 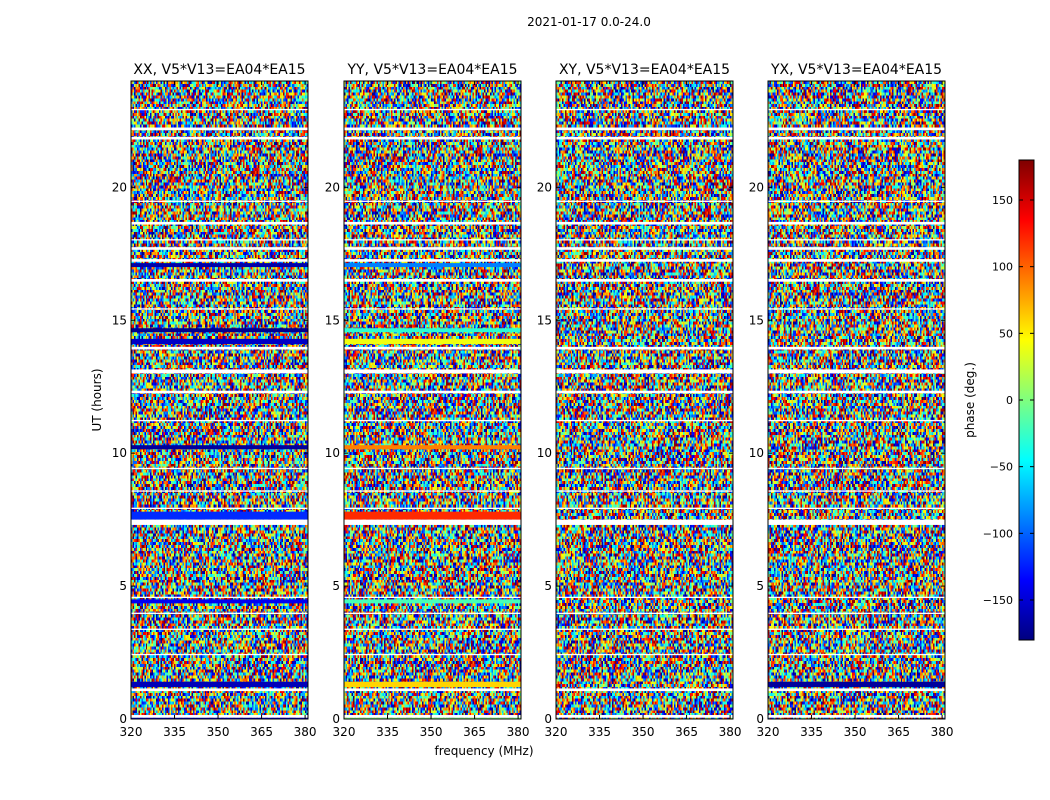 I want to click on colorbar-tick-label: −150, so click(x=998, y=600).